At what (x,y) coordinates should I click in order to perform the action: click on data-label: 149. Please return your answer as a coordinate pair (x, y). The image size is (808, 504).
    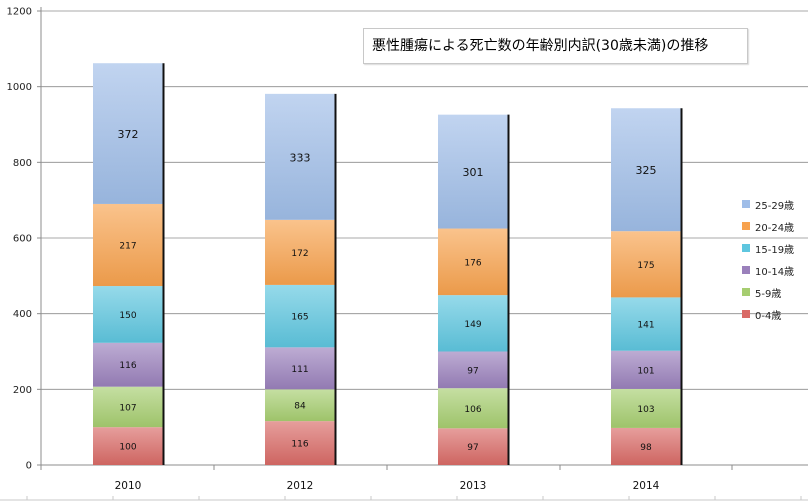
    Looking at the image, I should click on (472, 325).